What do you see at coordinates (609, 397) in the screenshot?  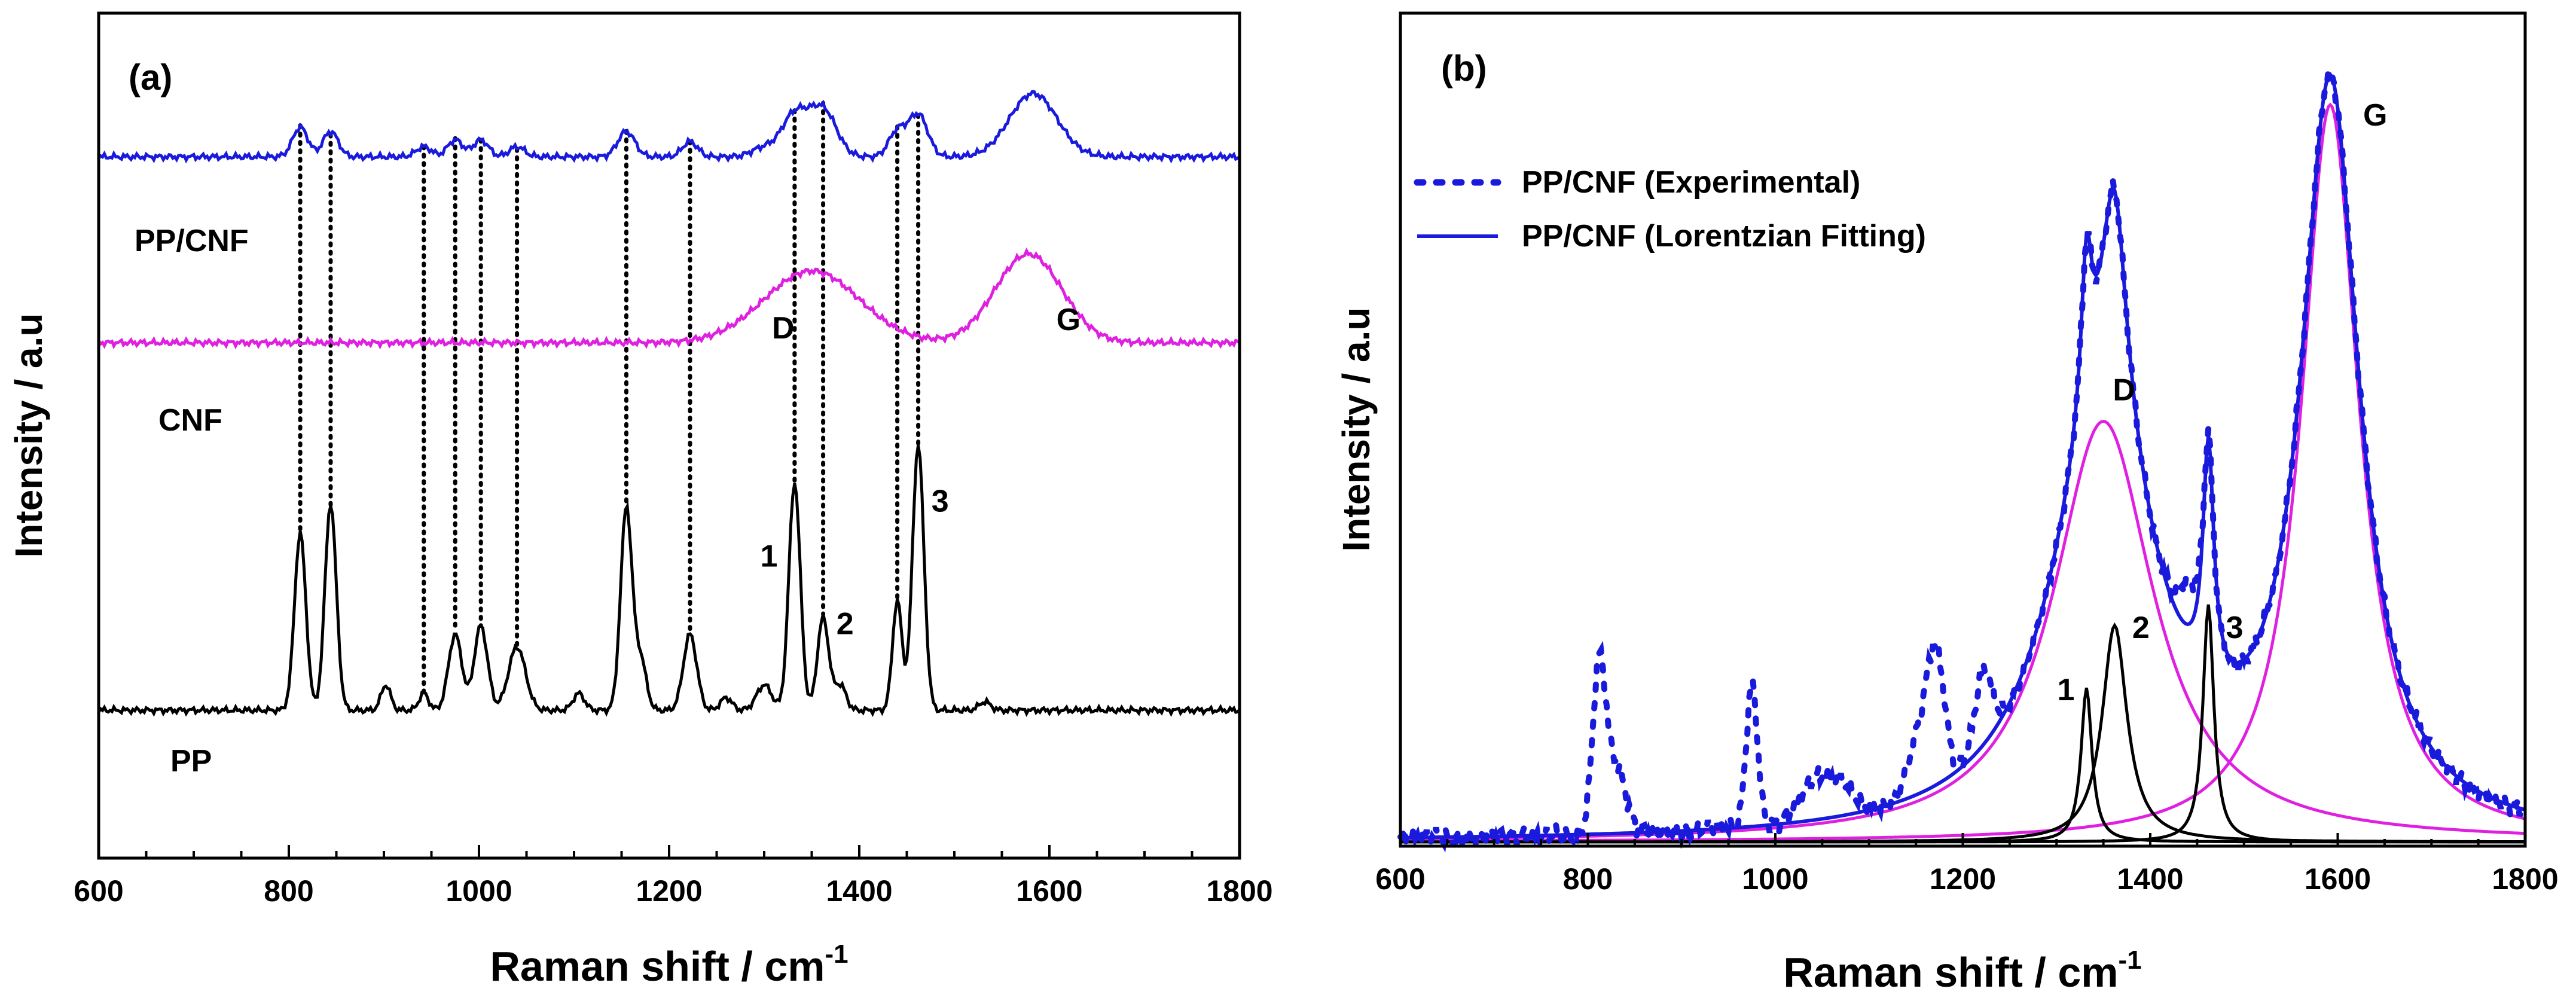 I see `dotted-guide-lines` at bounding box center [609, 397].